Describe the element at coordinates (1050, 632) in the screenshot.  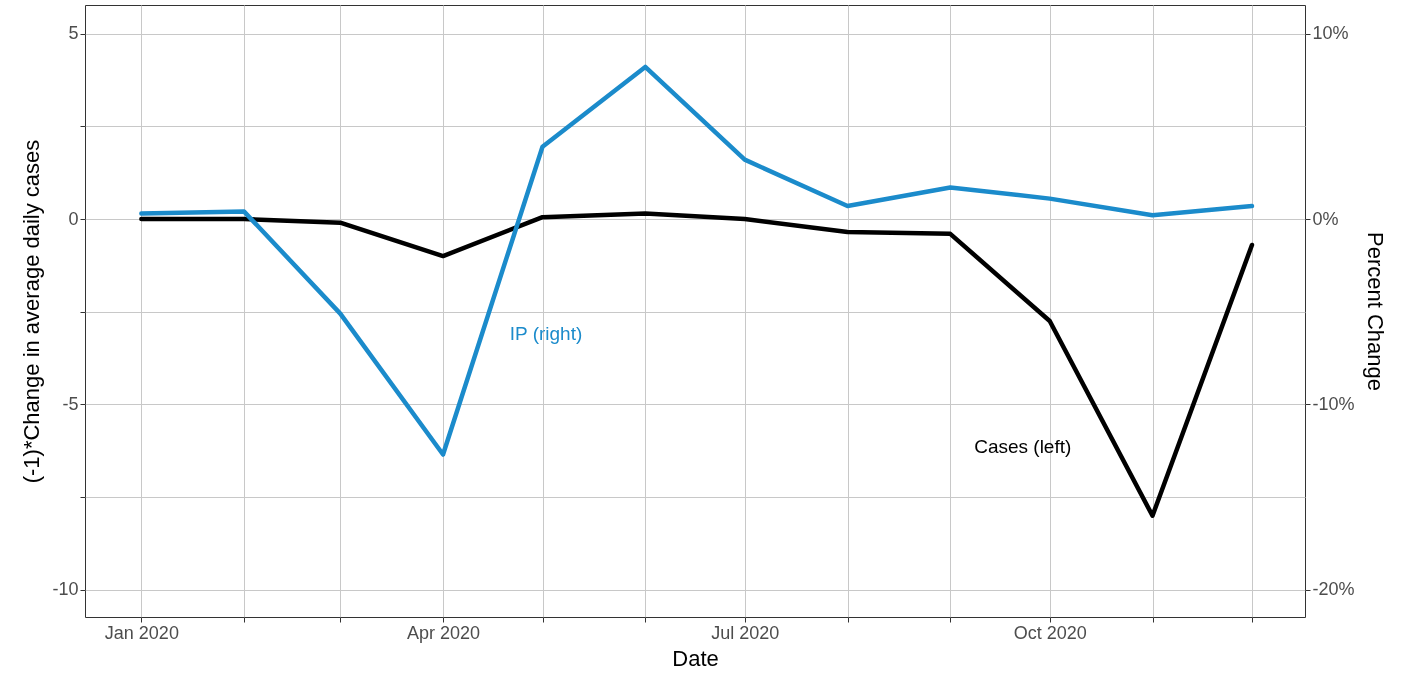
I see `x-tick-label: Oct 2020` at that location.